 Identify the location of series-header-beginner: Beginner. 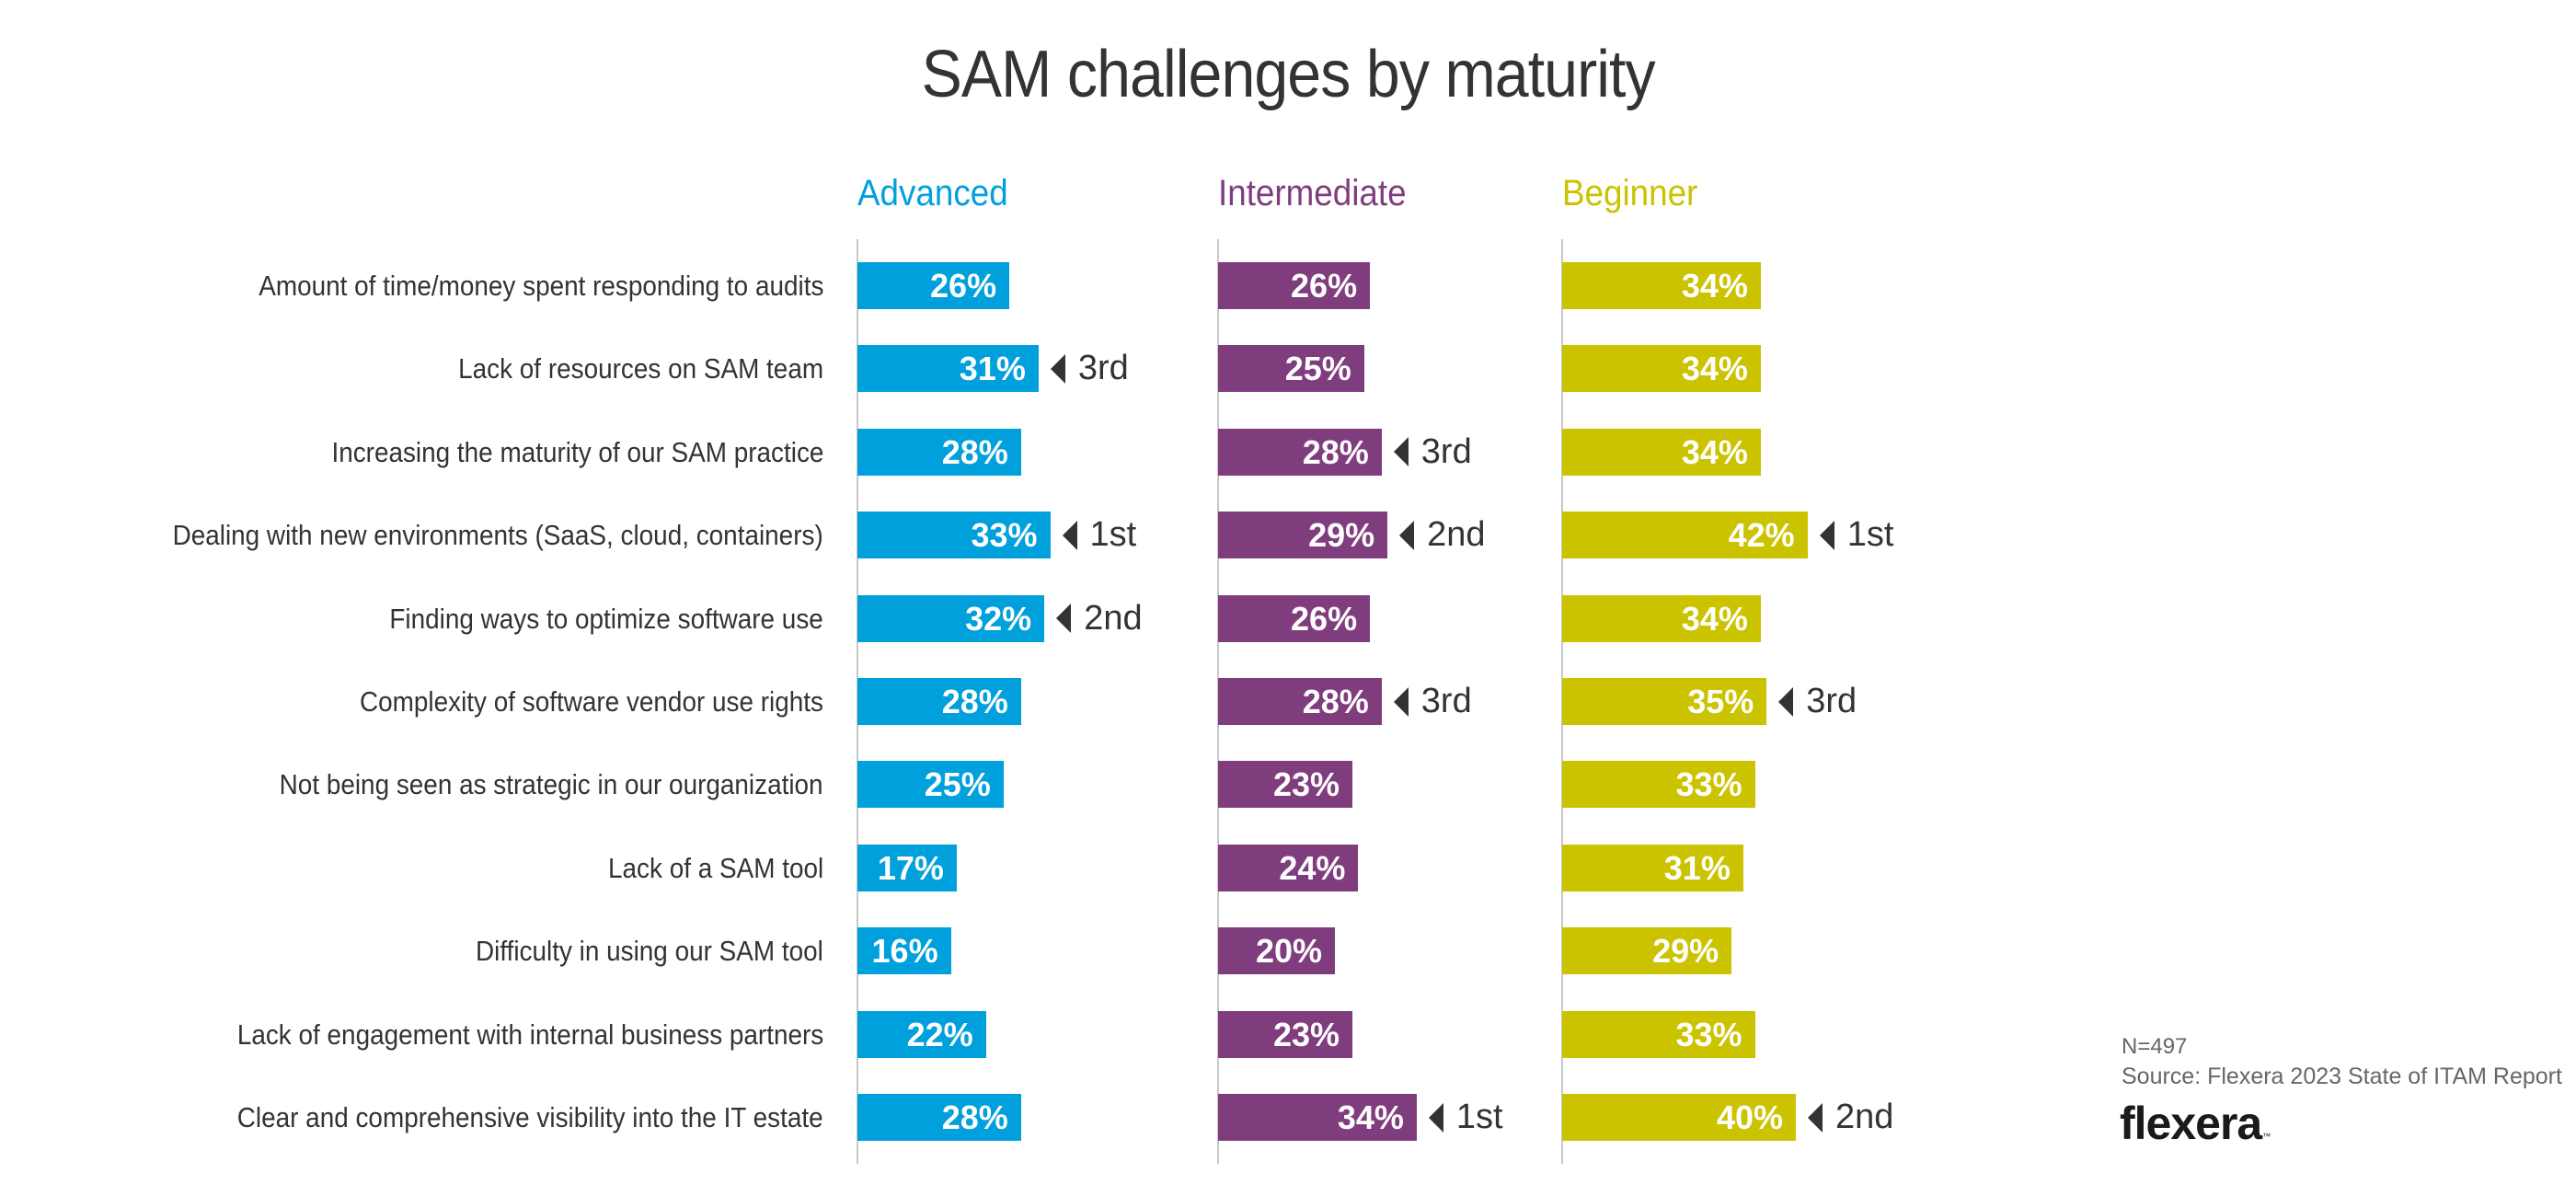
(1635, 193).